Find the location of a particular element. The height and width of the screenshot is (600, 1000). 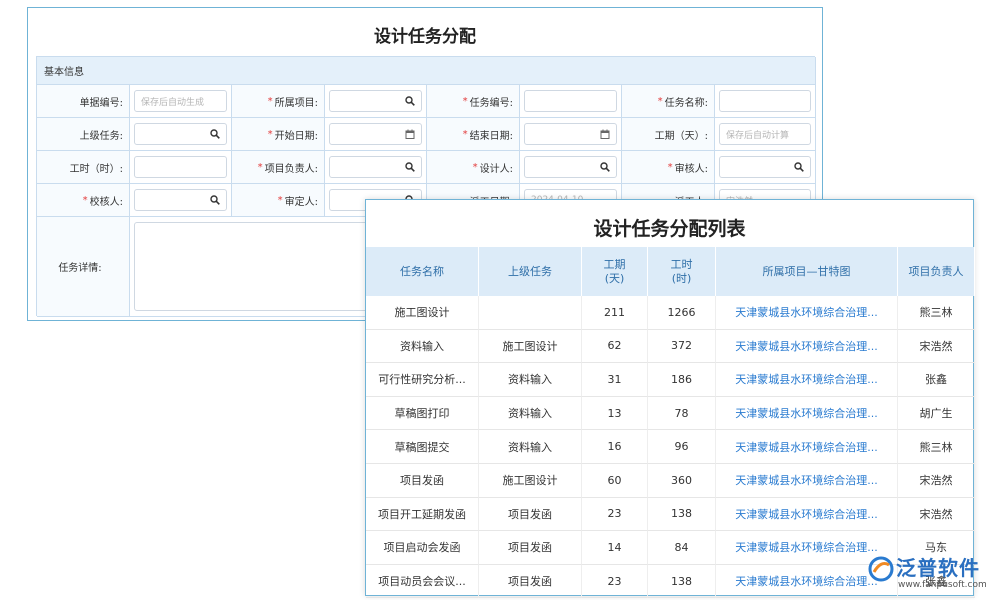

text-input: 保存后自动计算 is located at coordinates (765, 134).